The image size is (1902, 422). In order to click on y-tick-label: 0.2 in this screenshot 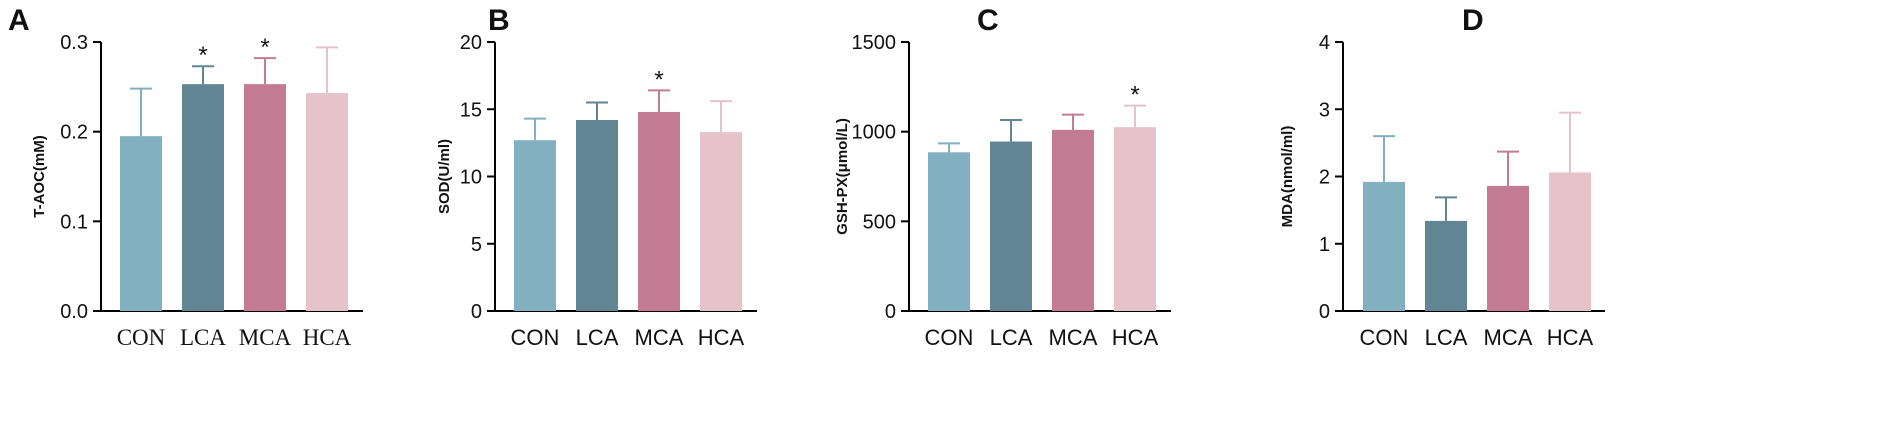, I will do `click(74, 133)`.